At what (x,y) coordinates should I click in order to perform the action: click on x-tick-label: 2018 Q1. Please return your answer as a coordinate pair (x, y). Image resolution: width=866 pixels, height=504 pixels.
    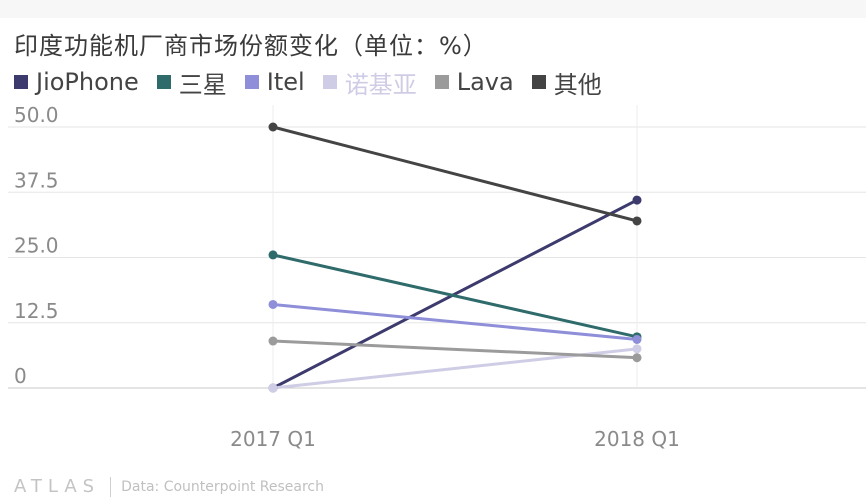
    Looking at the image, I should click on (637, 439).